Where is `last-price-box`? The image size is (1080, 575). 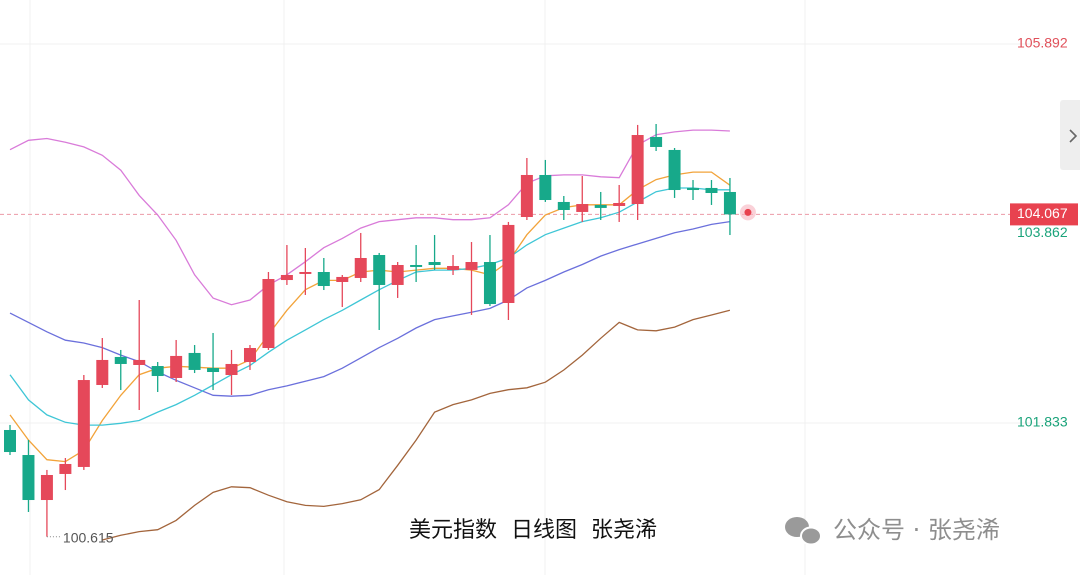 last-price-box is located at coordinates (1044, 214).